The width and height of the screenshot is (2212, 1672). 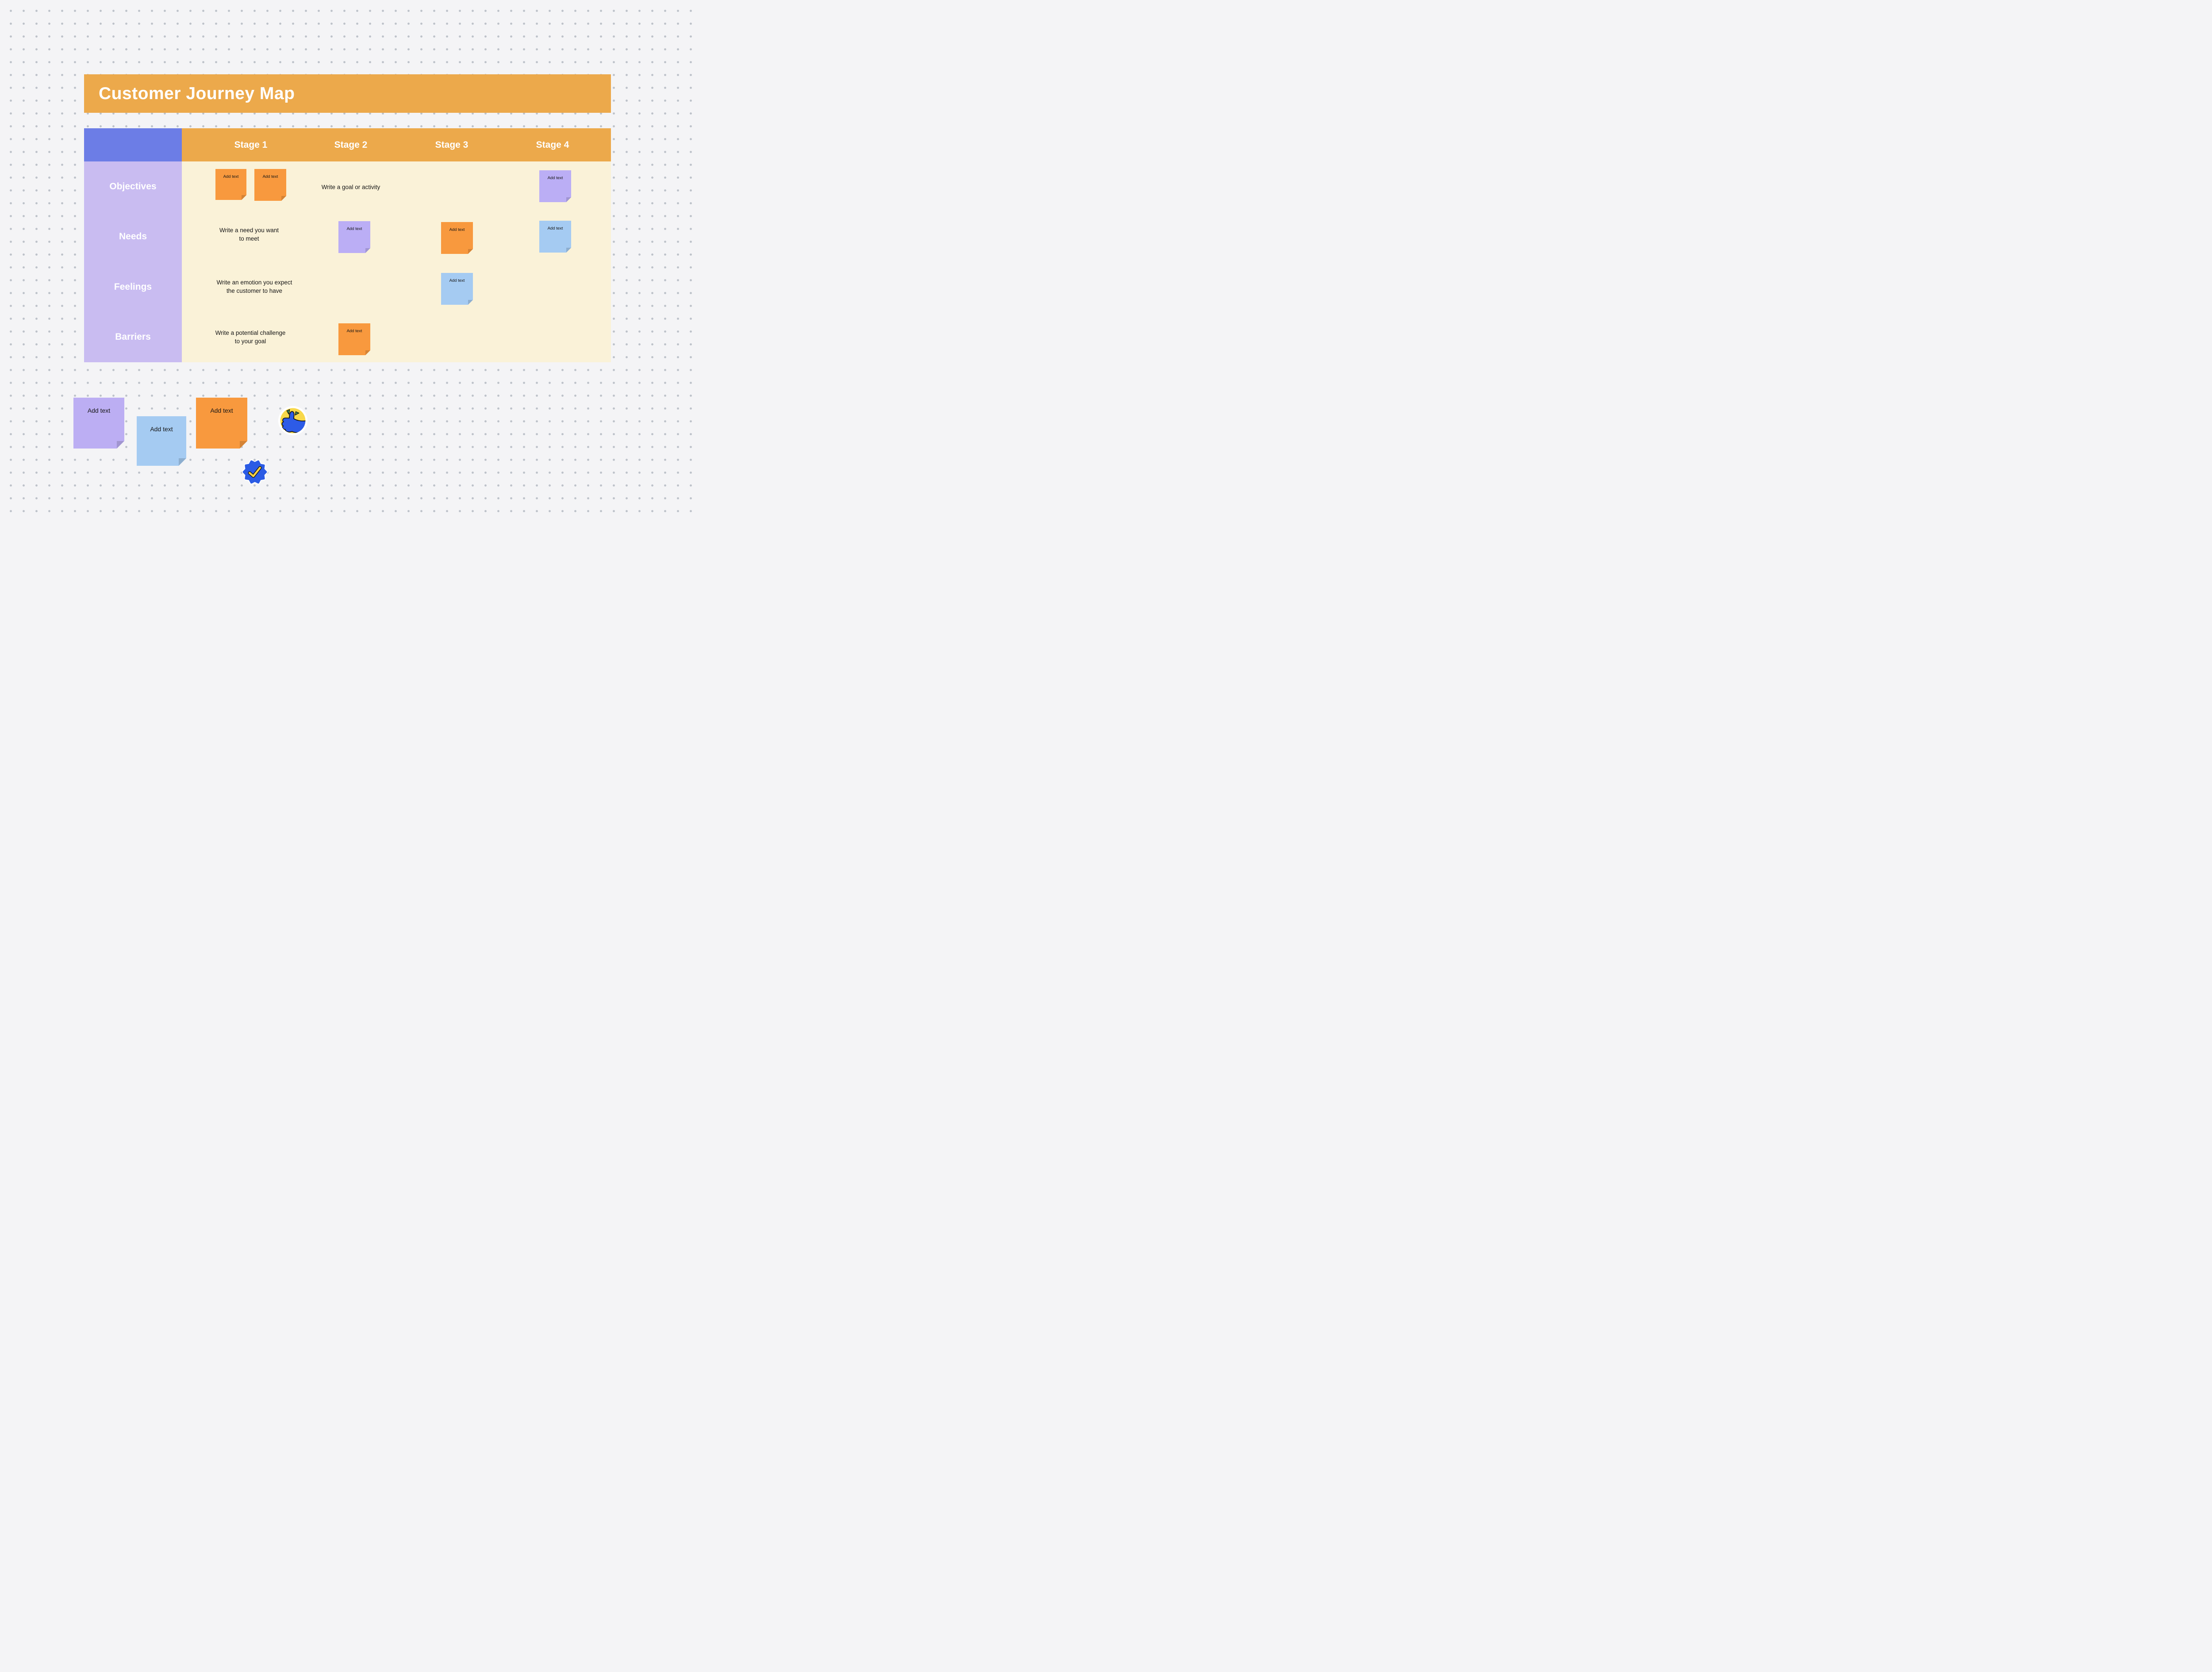 What do you see at coordinates (99, 423) in the screenshot?
I see `loose-sticky-purple: Add text` at bounding box center [99, 423].